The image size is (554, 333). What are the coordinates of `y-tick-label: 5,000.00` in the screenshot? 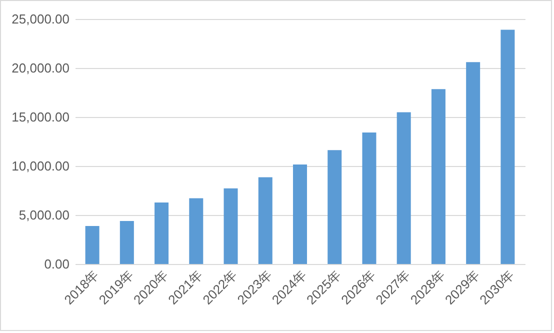 It's located at (44, 215).